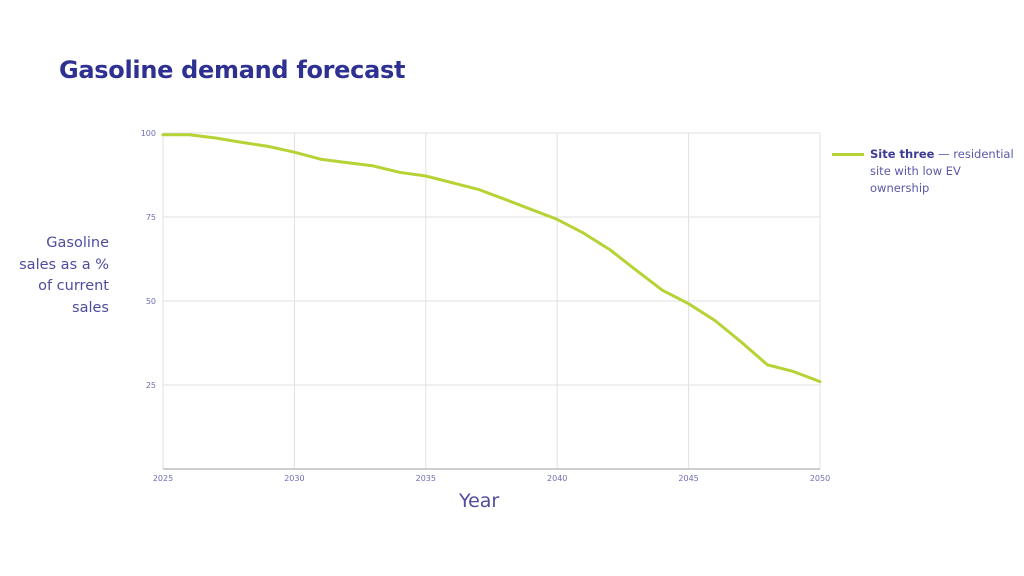 The height and width of the screenshot is (576, 1024). Describe the element at coordinates (151, 217) in the screenshot. I see `y-tick-label: 75` at that location.